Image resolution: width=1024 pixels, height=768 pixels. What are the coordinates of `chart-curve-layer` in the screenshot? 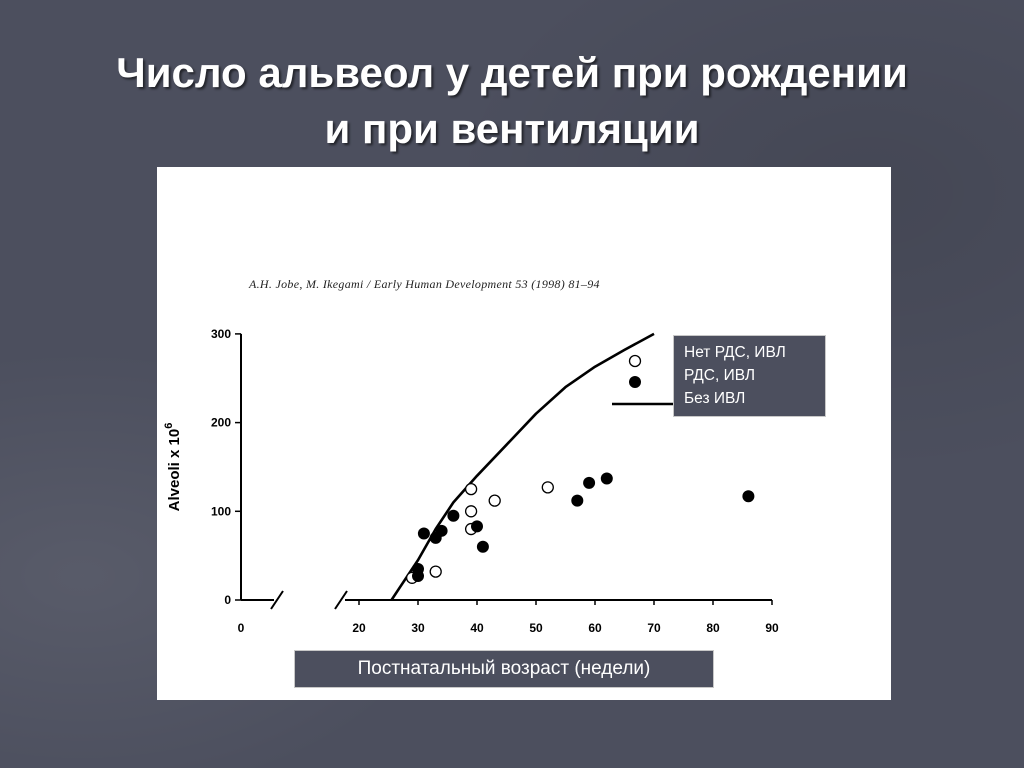 It's located at (522, 466).